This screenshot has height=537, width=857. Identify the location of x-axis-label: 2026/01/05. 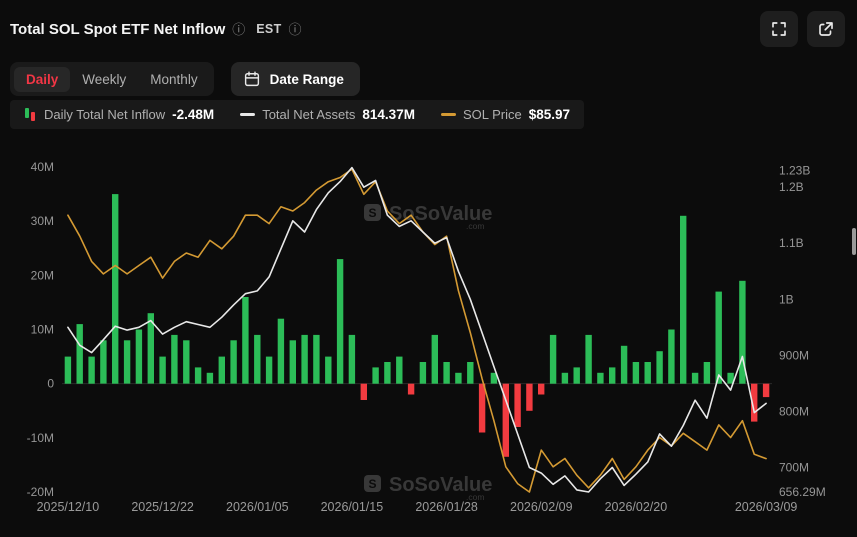
(257, 507).